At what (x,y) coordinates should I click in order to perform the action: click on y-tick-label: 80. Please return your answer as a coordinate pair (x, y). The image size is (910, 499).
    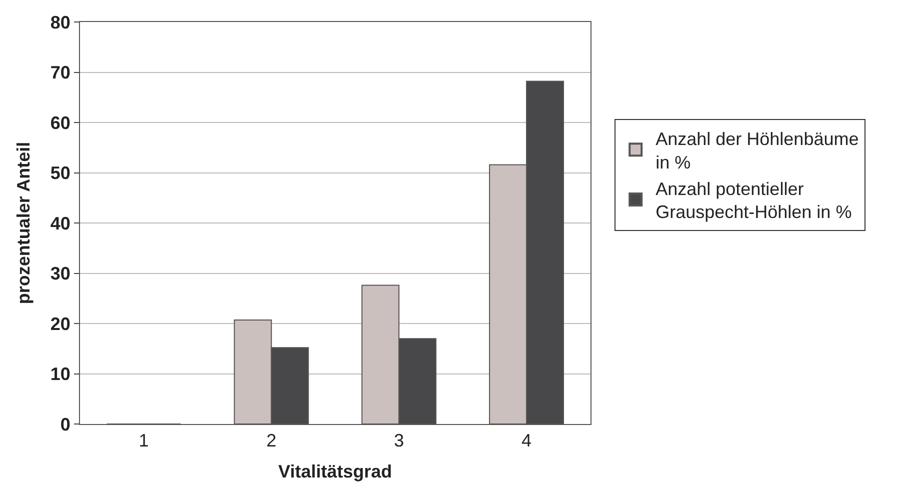
    Looking at the image, I should click on (60, 22).